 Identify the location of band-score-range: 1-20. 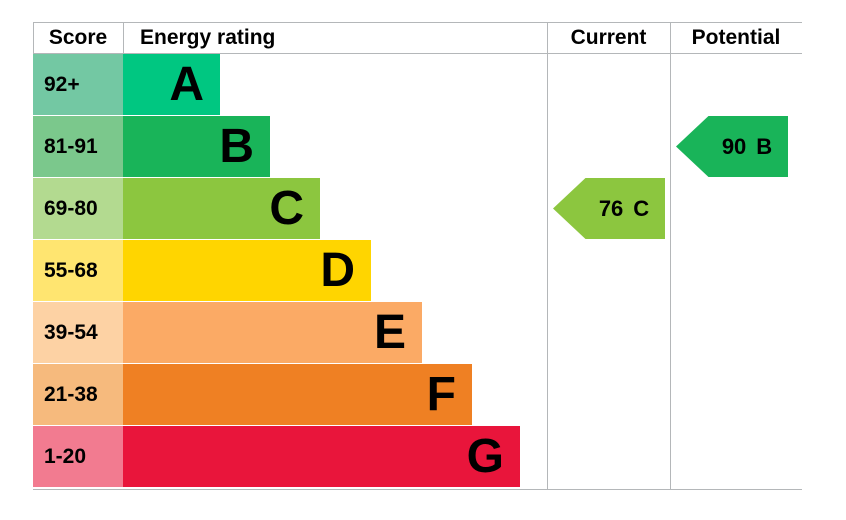
(78, 456).